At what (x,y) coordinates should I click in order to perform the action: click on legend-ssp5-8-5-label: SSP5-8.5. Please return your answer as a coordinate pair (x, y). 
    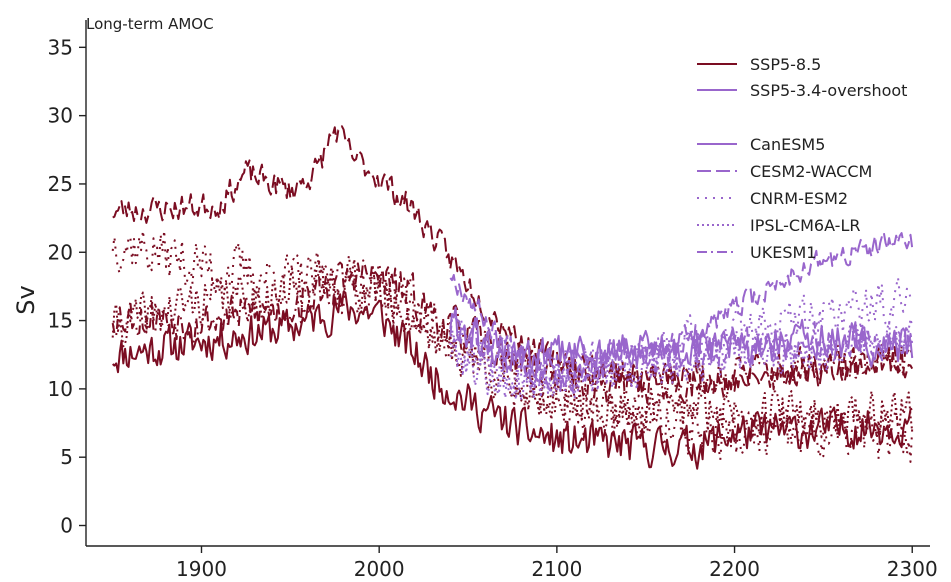
    Looking at the image, I should click on (785, 64).